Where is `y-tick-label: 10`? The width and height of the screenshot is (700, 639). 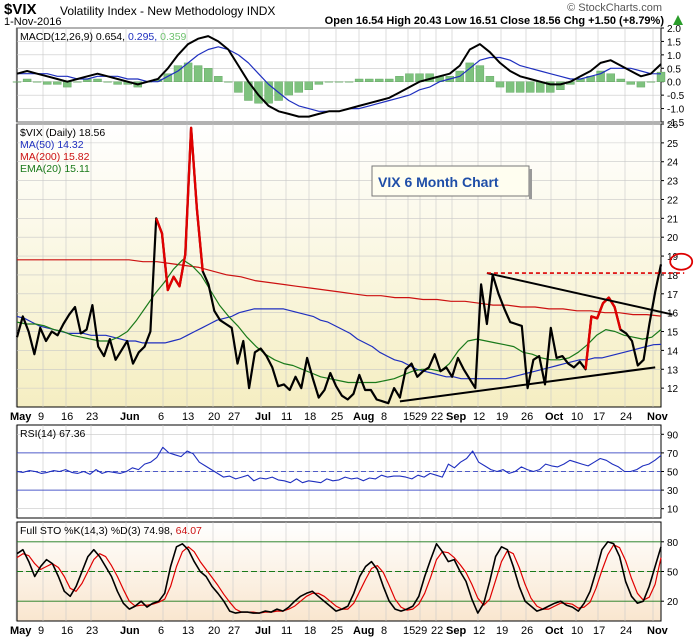 y-tick-label: 10 is located at coordinates (673, 510).